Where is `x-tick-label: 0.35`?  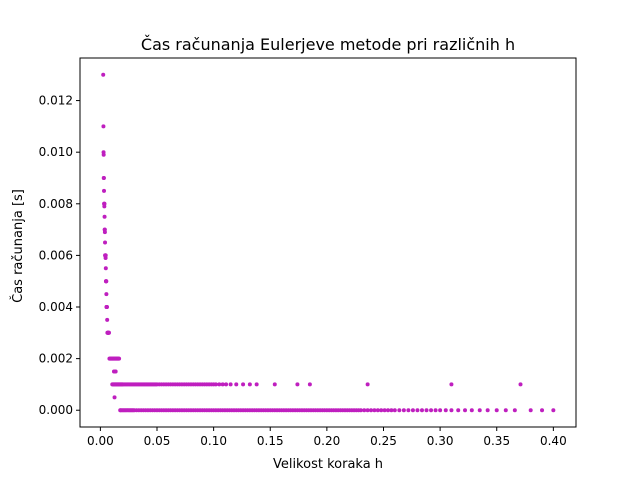 x-tick-label: 0.35 is located at coordinates (496, 441).